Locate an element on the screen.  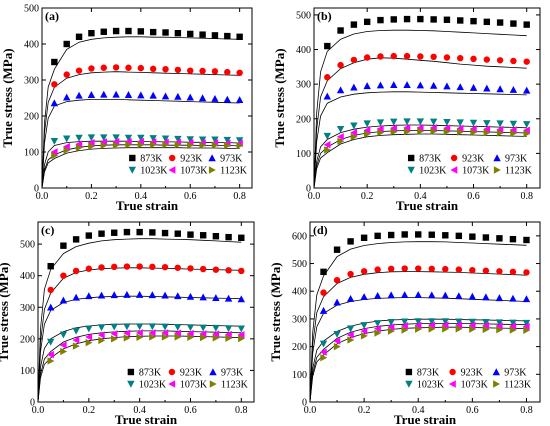
legend-label-923K: 923K is located at coordinates (473, 159).